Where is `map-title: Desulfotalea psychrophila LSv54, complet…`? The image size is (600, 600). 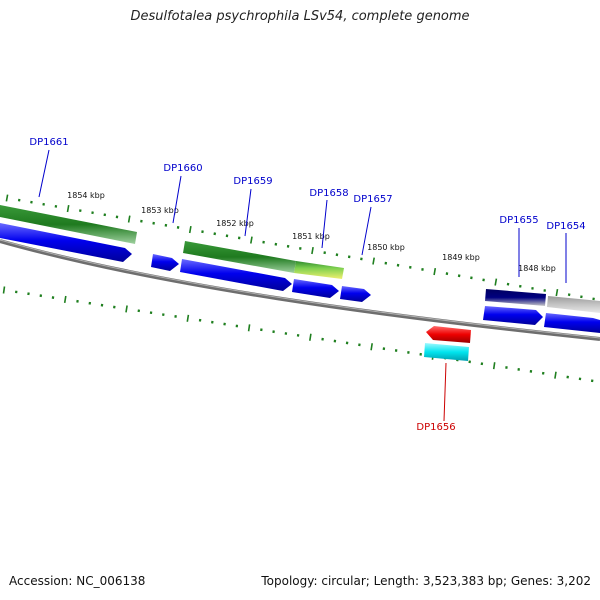 map-title: Desulfotalea psychrophila LSv54, complet… is located at coordinates (300, 16).